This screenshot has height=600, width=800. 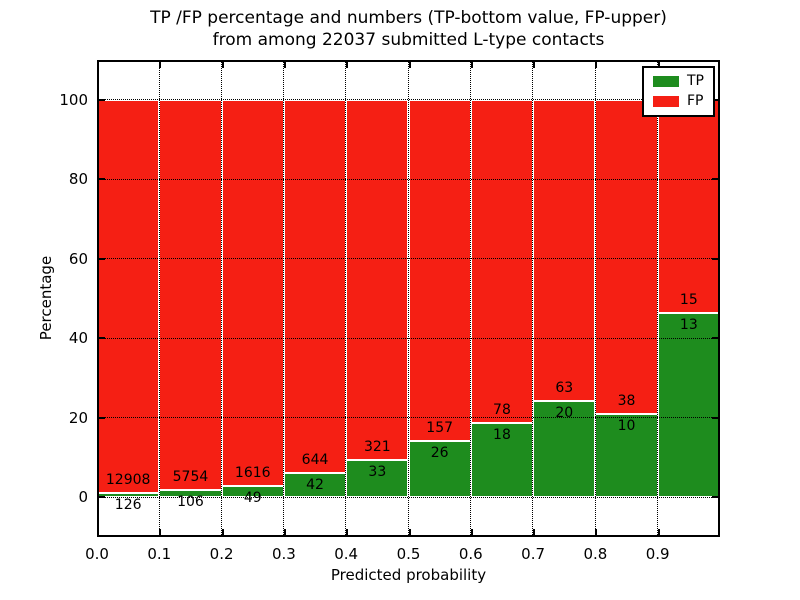 I want to click on fp-count-label: 15, so click(x=688, y=299).